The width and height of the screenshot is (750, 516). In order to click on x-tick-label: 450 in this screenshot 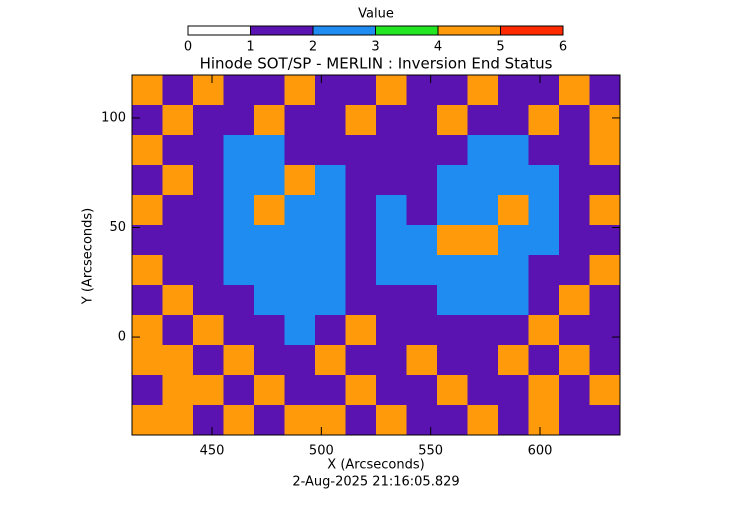, I will do `click(212, 451)`.